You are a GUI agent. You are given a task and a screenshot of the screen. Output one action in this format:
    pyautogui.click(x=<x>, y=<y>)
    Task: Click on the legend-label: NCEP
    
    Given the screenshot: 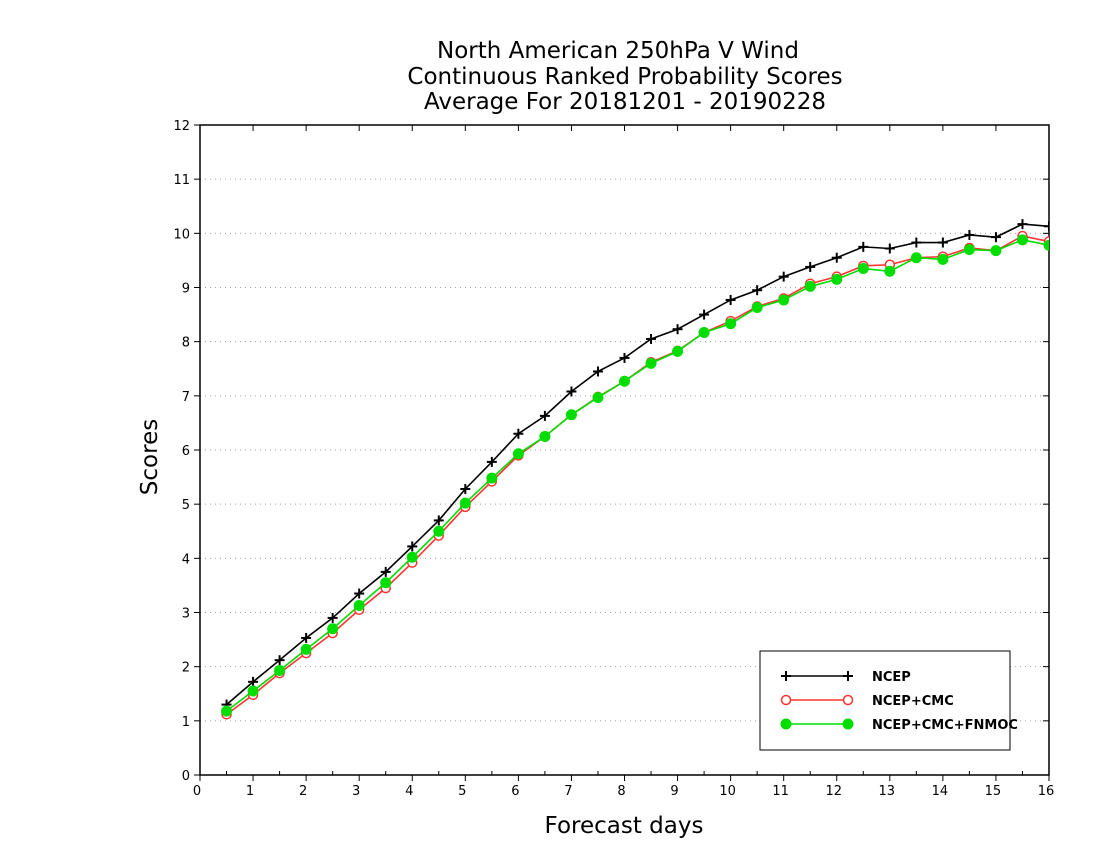 What is the action you would take?
    pyautogui.click(x=891, y=677)
    